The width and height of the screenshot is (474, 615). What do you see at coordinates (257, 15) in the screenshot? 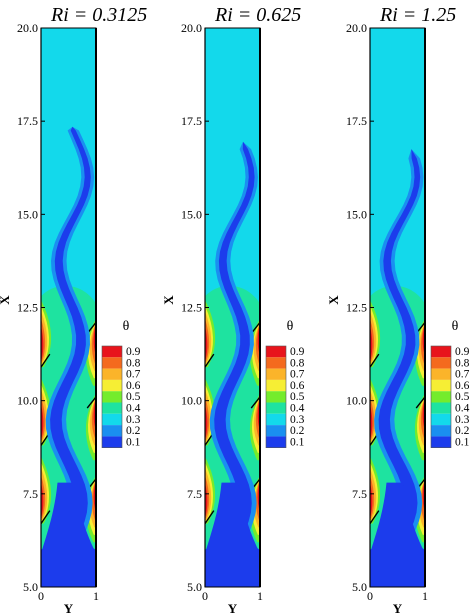
I see `panel-title: Ri = 0.625` at bounding box center [257, 15].